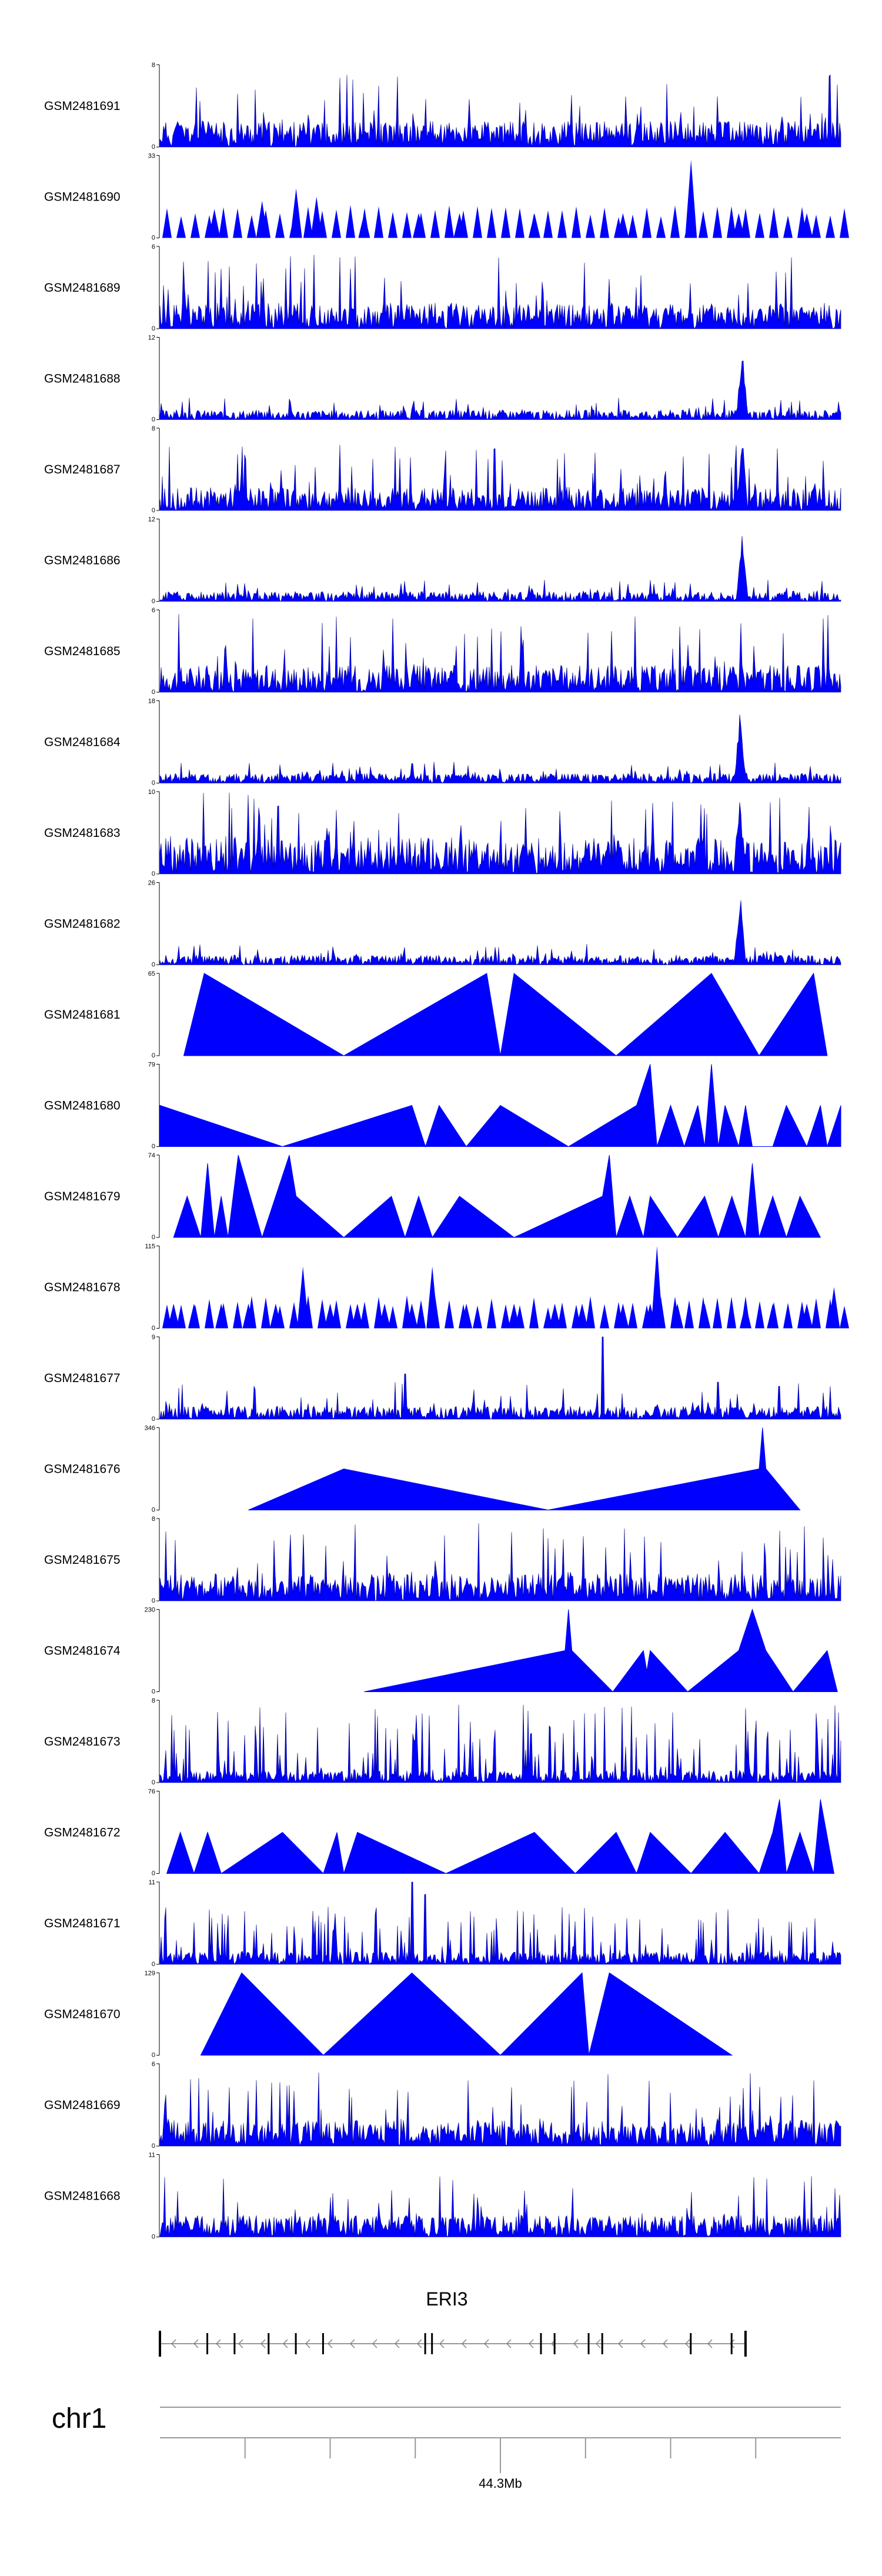 This screenshot has height=2576, width=882. I want to click on track-label: GSM2481678, so click(82, 1287).